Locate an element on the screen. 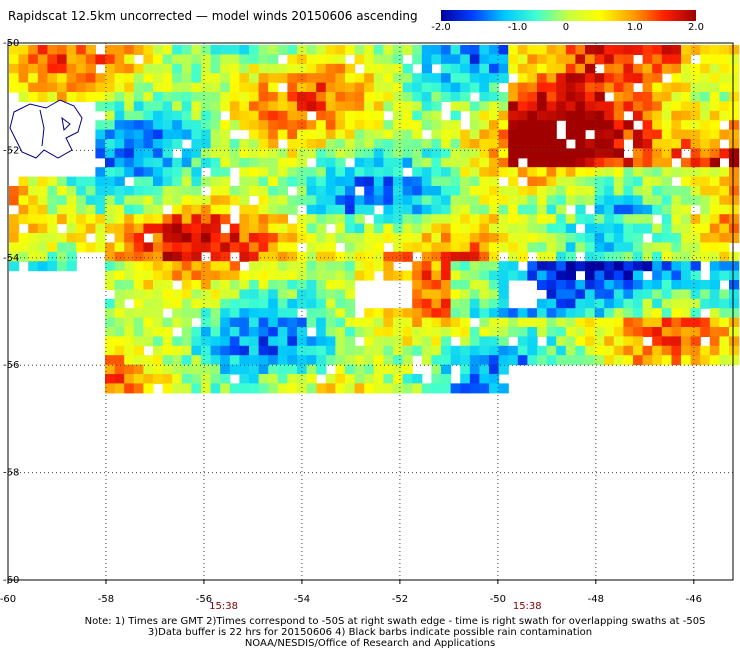  color-scale-tick: 2.0 is located at coordinates (696, 27).